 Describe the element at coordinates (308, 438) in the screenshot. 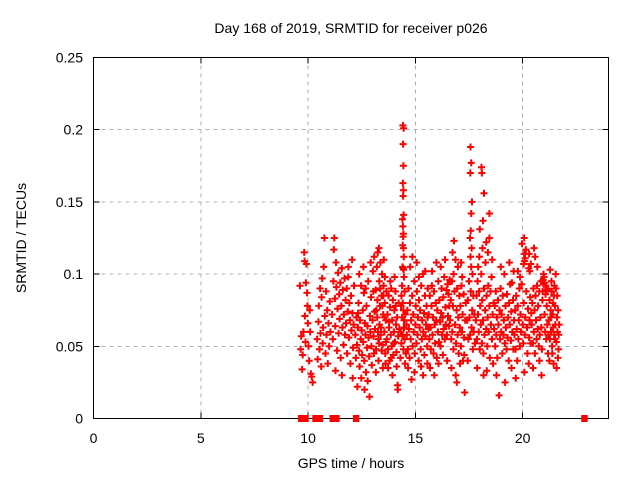

I see `x-tick-label: 10` at that location.